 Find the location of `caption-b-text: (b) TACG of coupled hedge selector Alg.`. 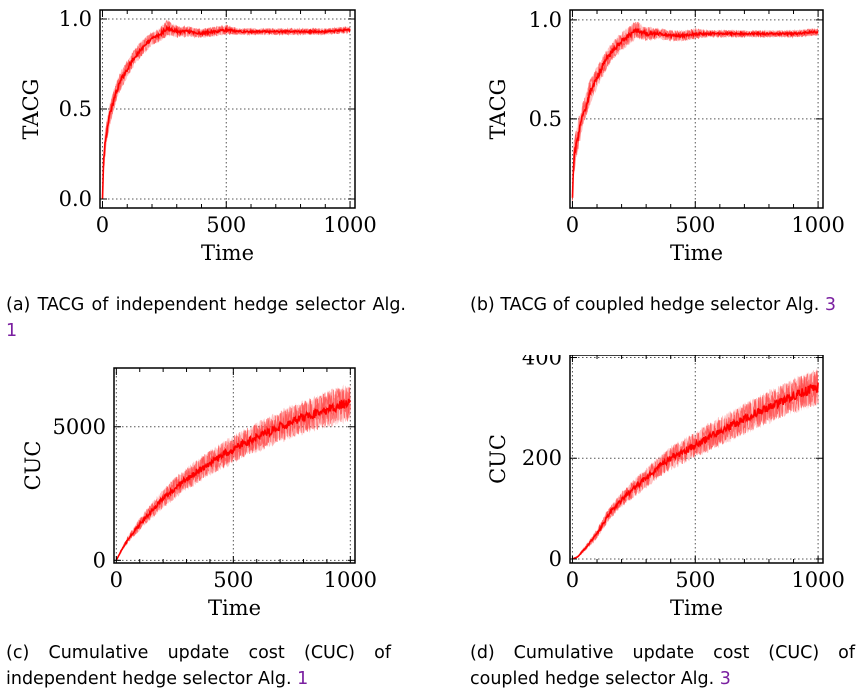

caption-b-text: (b) TACG of coupled hedge selector Alg. is located at coordinates (647, 305).